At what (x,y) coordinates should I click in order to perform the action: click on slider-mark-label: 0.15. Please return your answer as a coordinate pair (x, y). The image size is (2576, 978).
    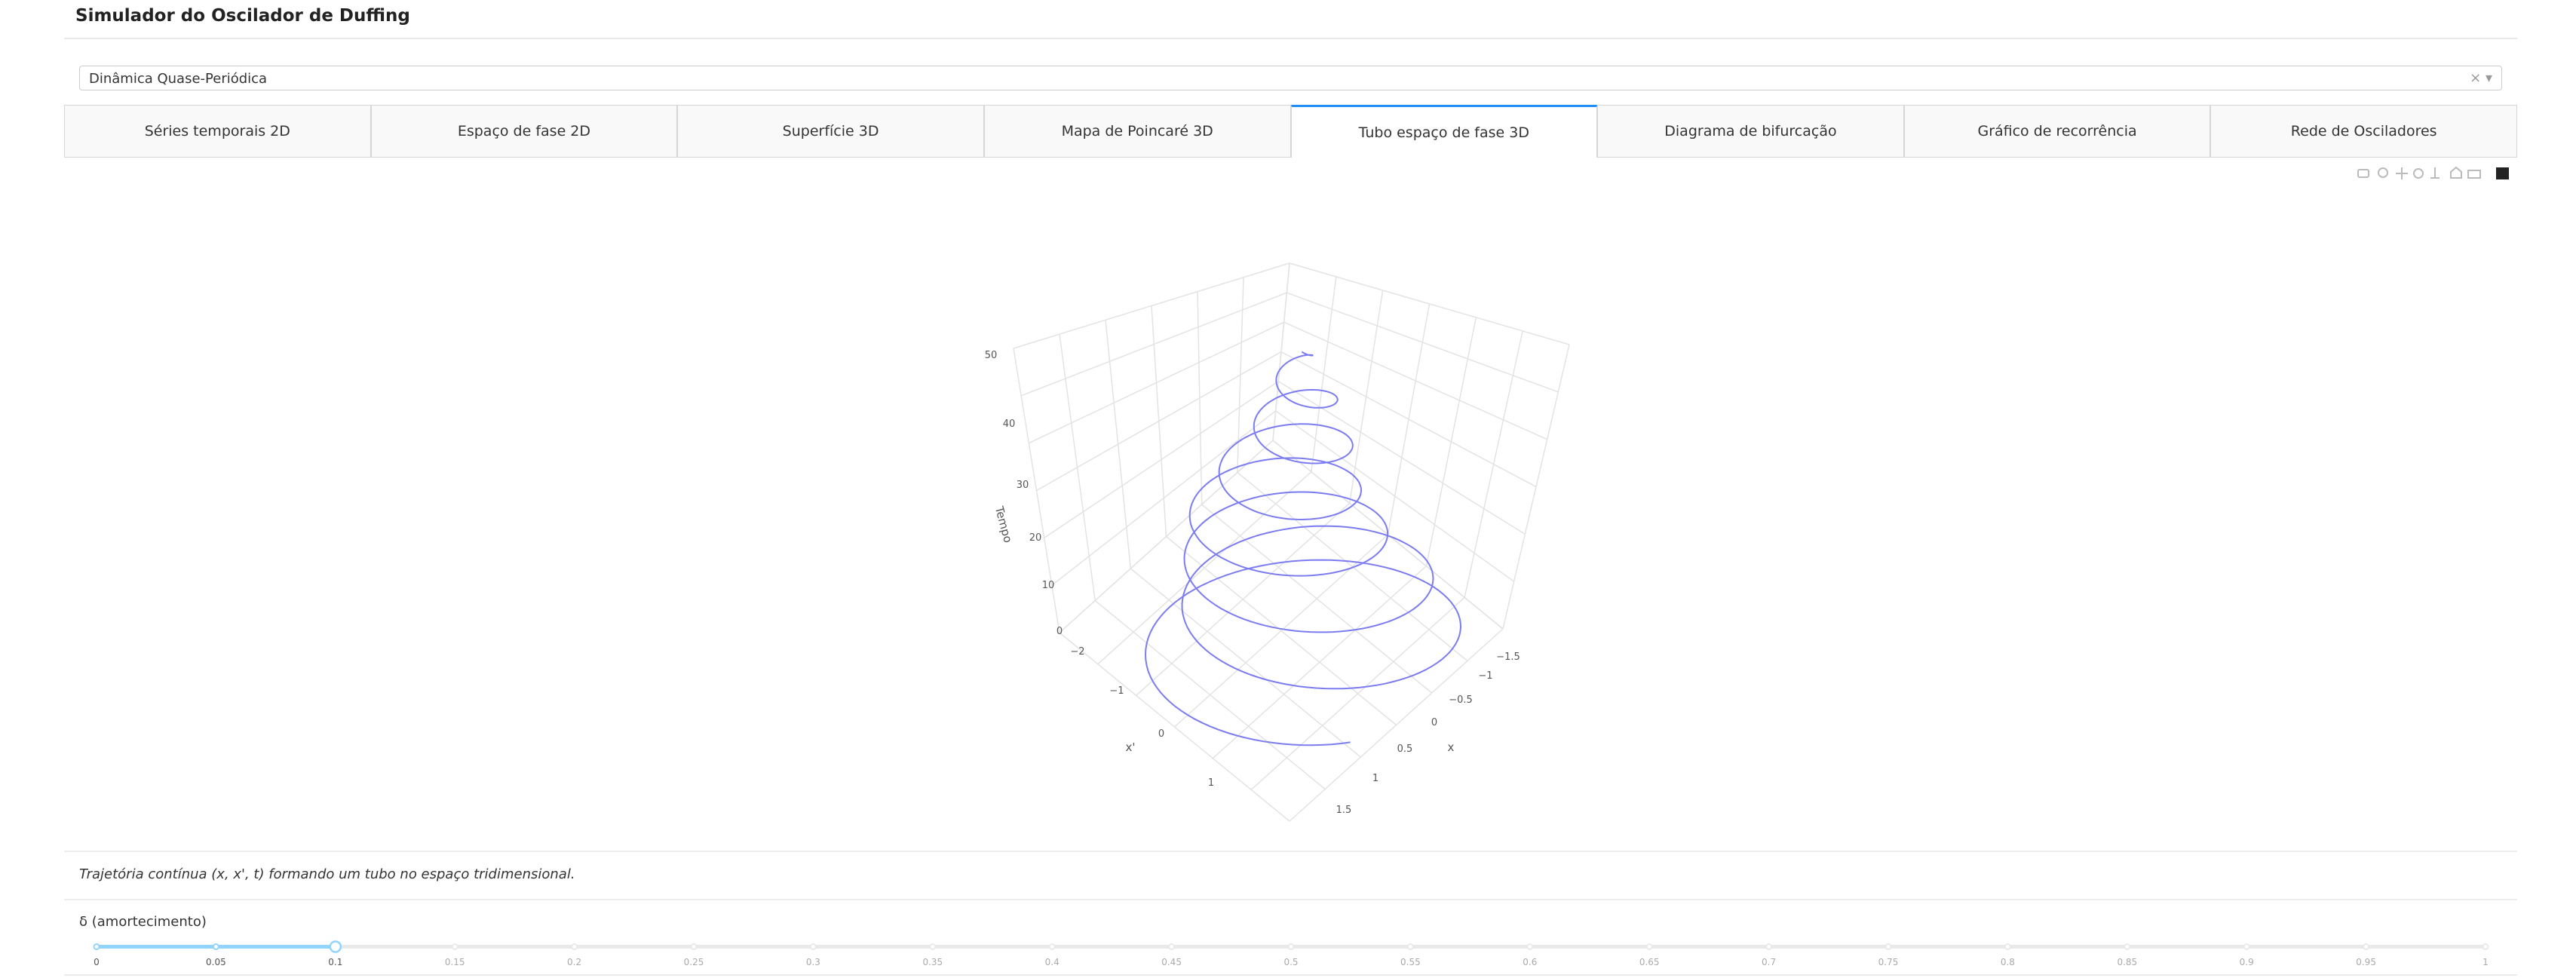
    Looking at the image, I should click on (455, 962).